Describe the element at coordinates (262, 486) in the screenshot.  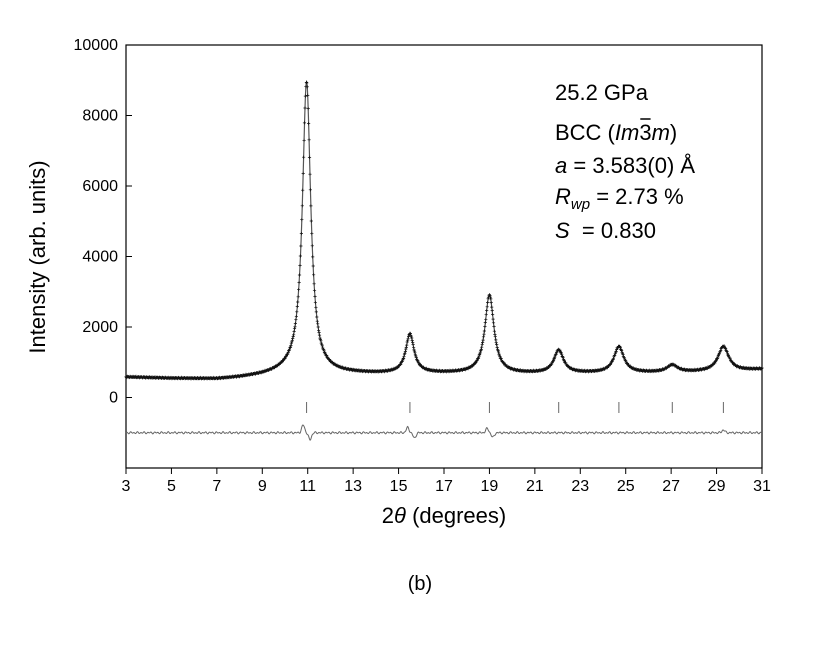
I see `x-tick-label: 9` at that location.